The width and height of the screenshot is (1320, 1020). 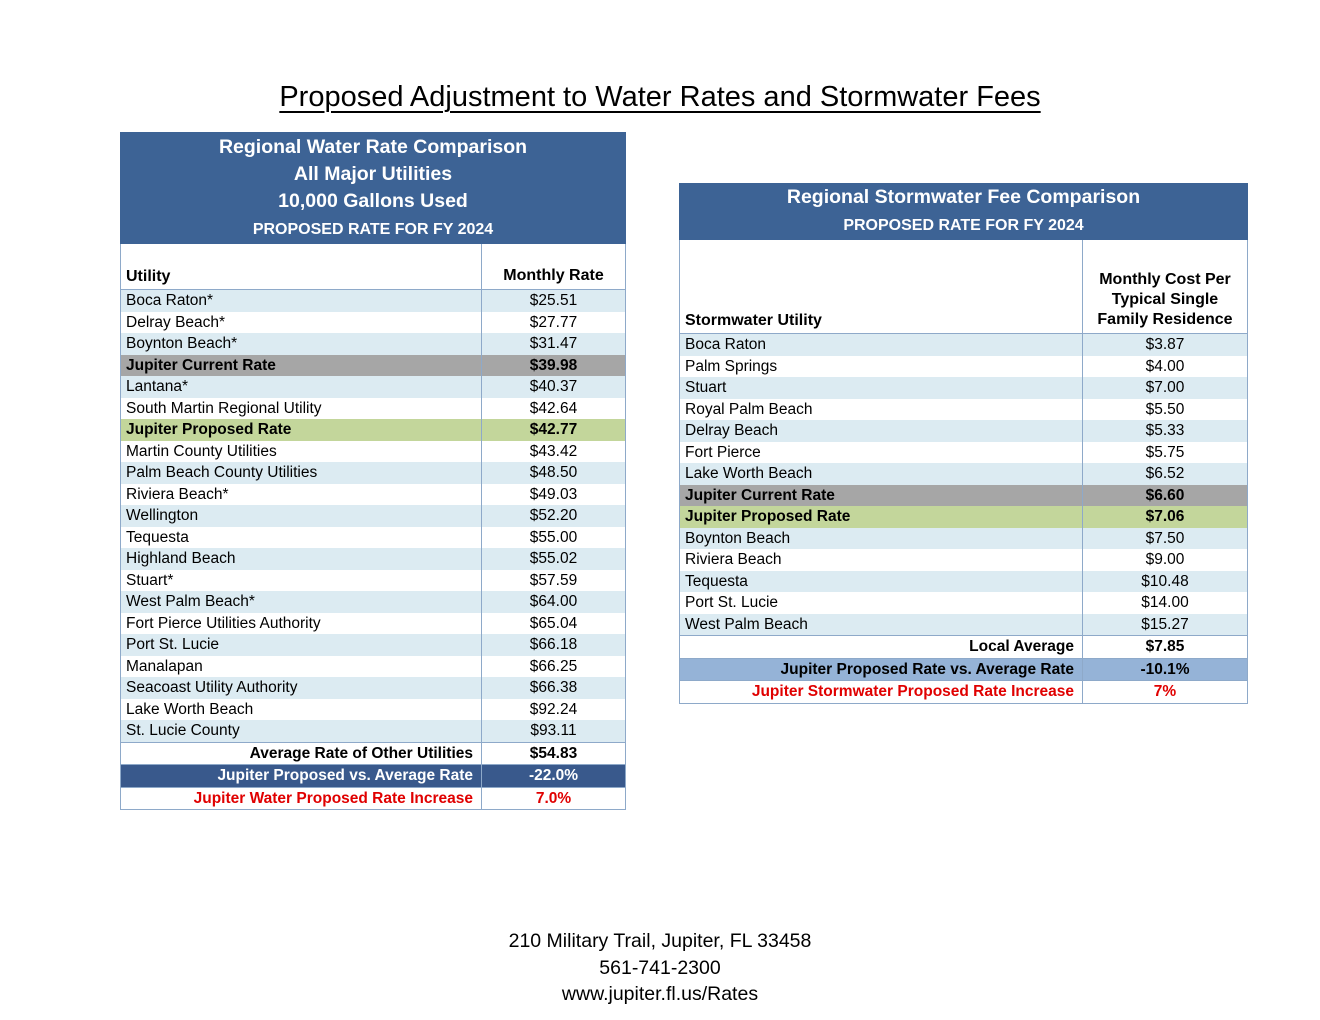 I want to click on stormwater-row-value: $14.00, so click(x=1165, y=603).